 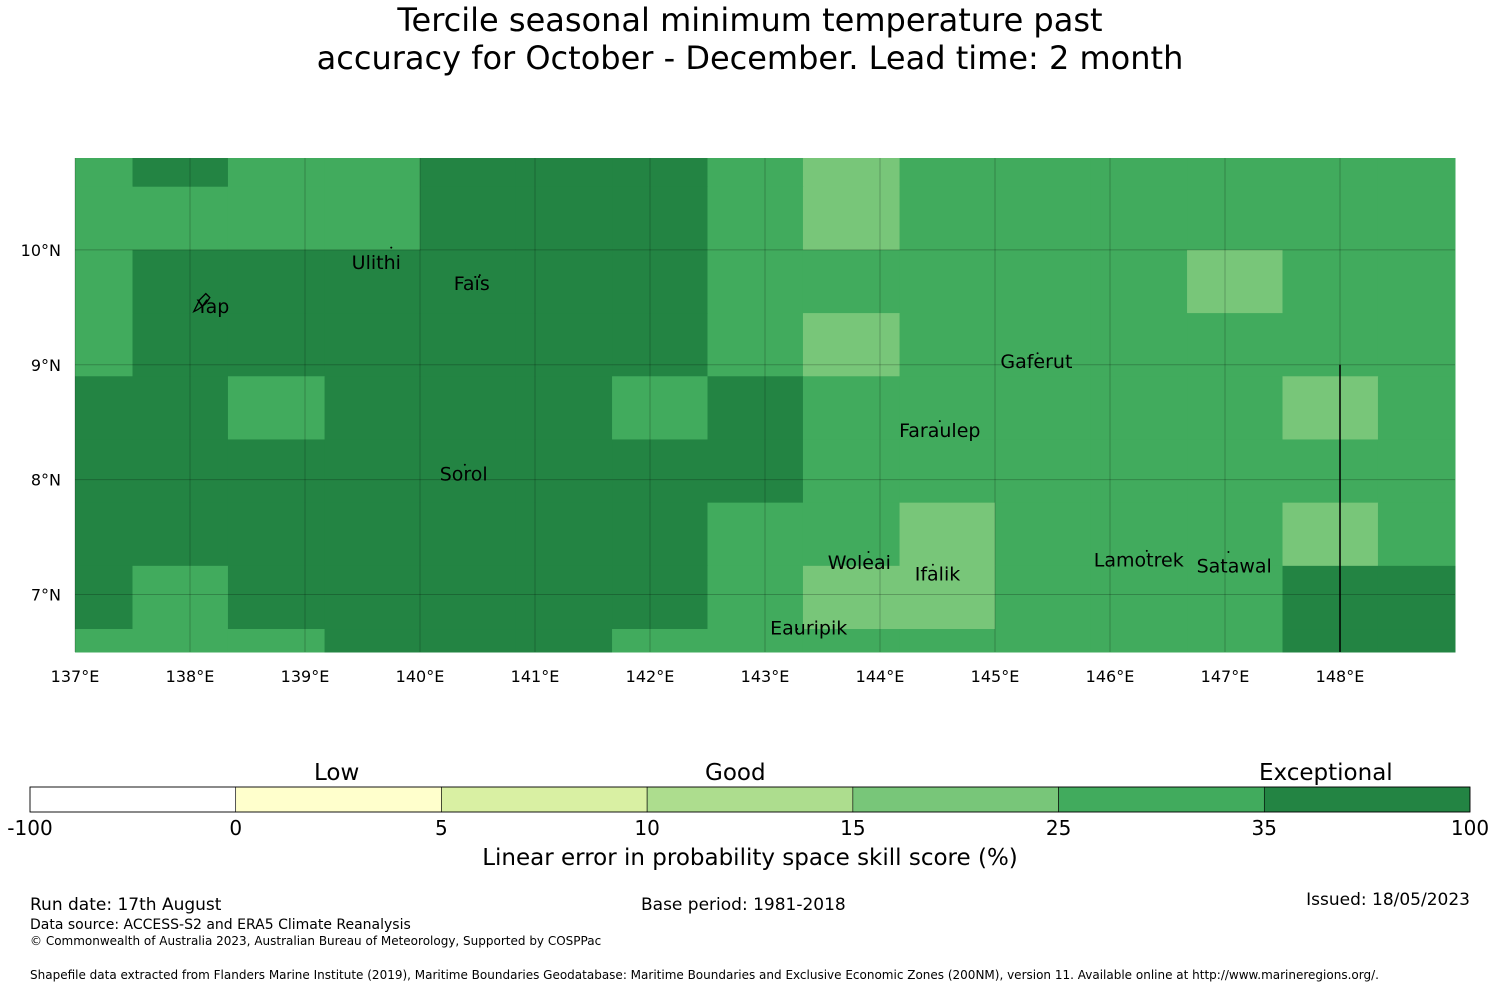 What do you see at coordinates (46, 480) in the screenshot?
I see `lat-tick-label: 8°N` at bounding box center [46, 480].